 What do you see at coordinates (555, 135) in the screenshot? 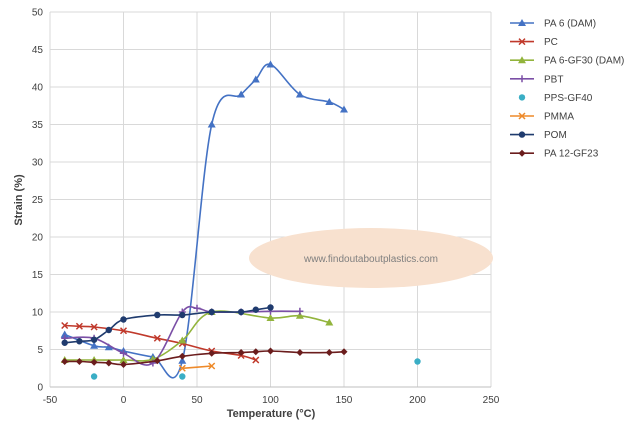
I see `legend-label: POM` at bounding box center [555, 135].